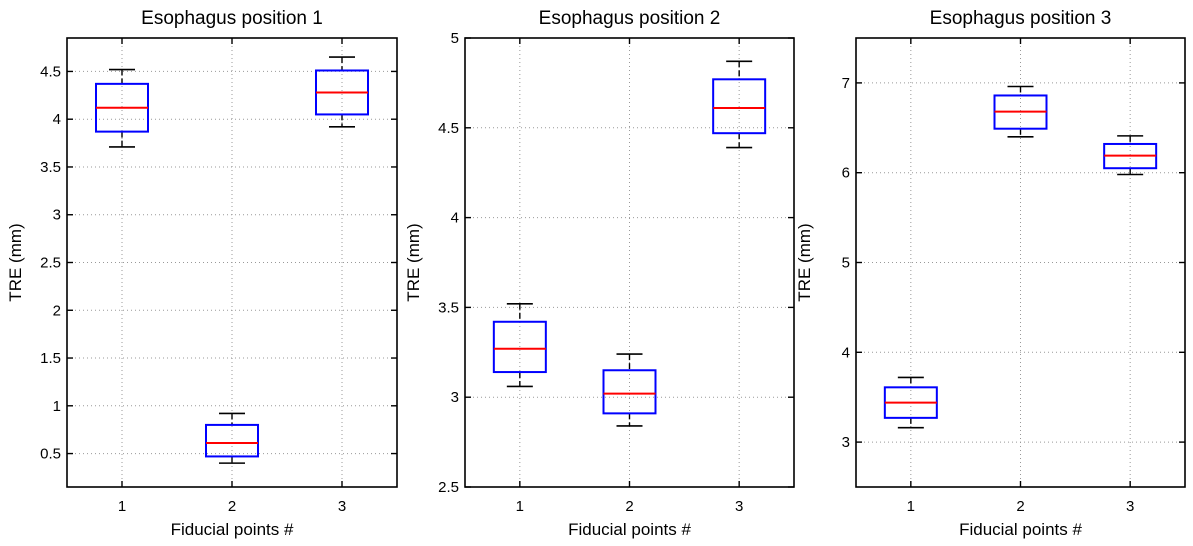  Describe the element at coordinates (57, 310) in the screenshot. I see `y-tick-label: 2` at that location.